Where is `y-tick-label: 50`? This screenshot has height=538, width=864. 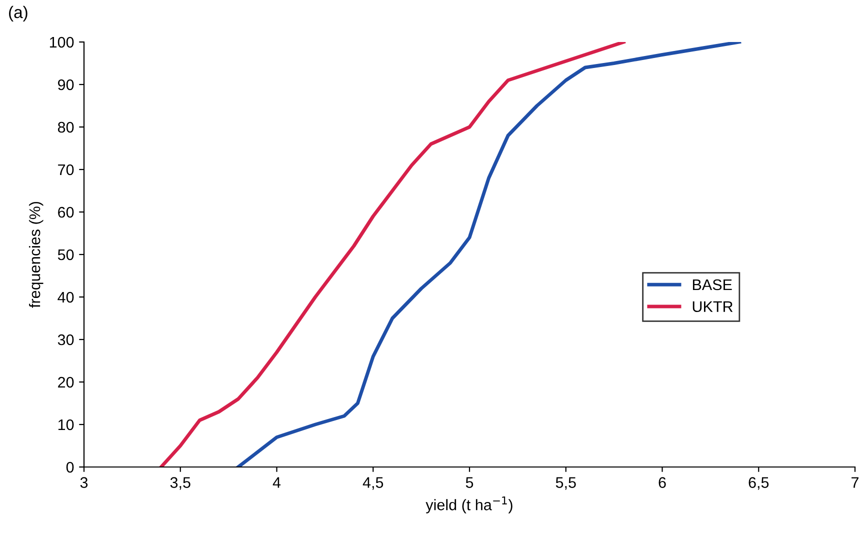
y-tick-label: 50 is located at coordinates (66, 254).